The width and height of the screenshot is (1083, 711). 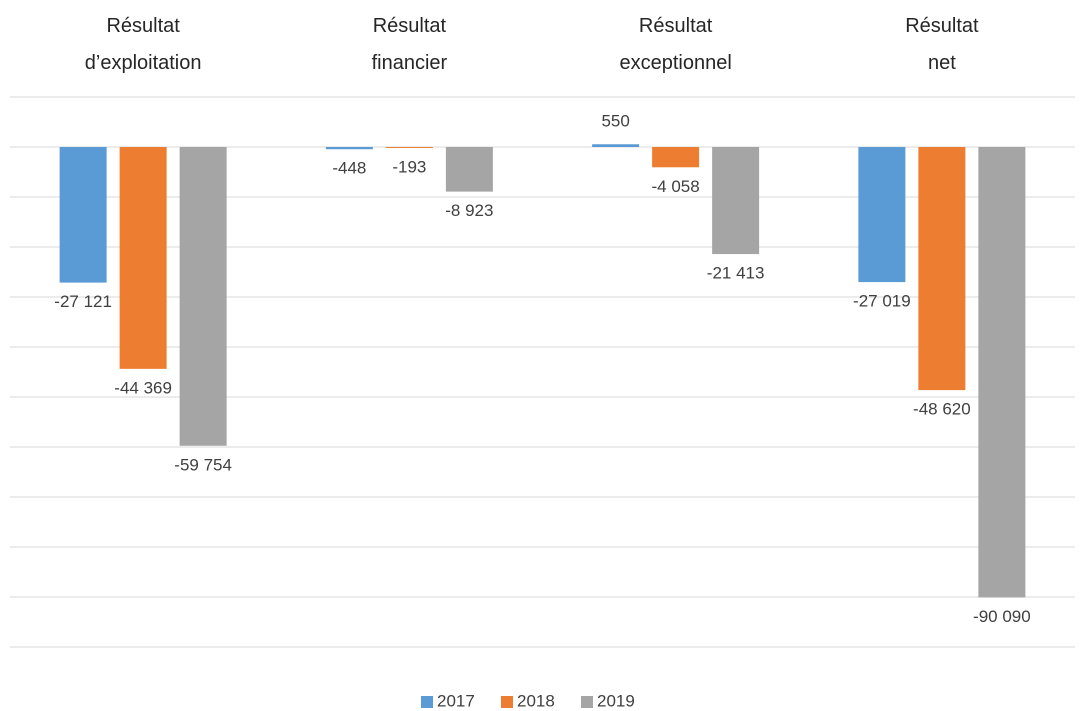 I want to click on legend-label: 2019, so click(x=616, y=700).